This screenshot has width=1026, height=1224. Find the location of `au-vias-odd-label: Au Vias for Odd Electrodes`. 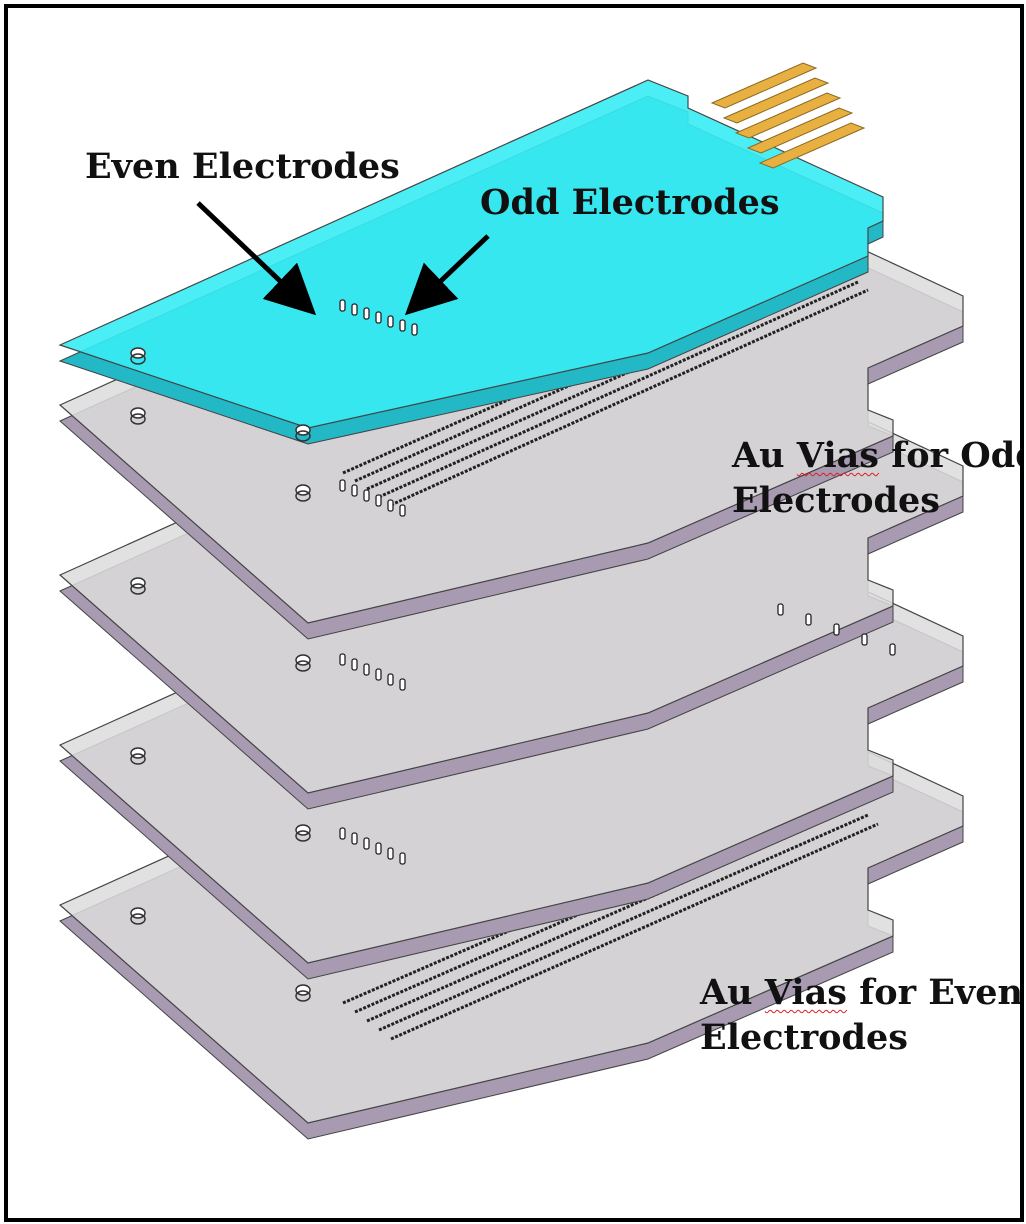

au-vias-odd-label: Au Vias for Odd Electrodes is located at coordinates (878, 478).